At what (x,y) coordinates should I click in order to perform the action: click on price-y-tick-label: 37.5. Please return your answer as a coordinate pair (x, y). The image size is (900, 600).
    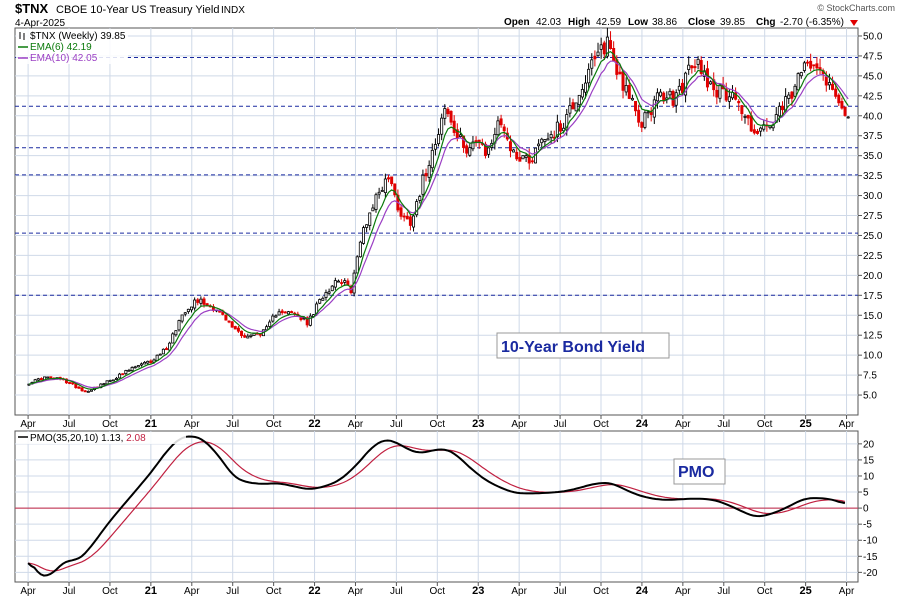
    Looking at the image, I should click on (873, 136).